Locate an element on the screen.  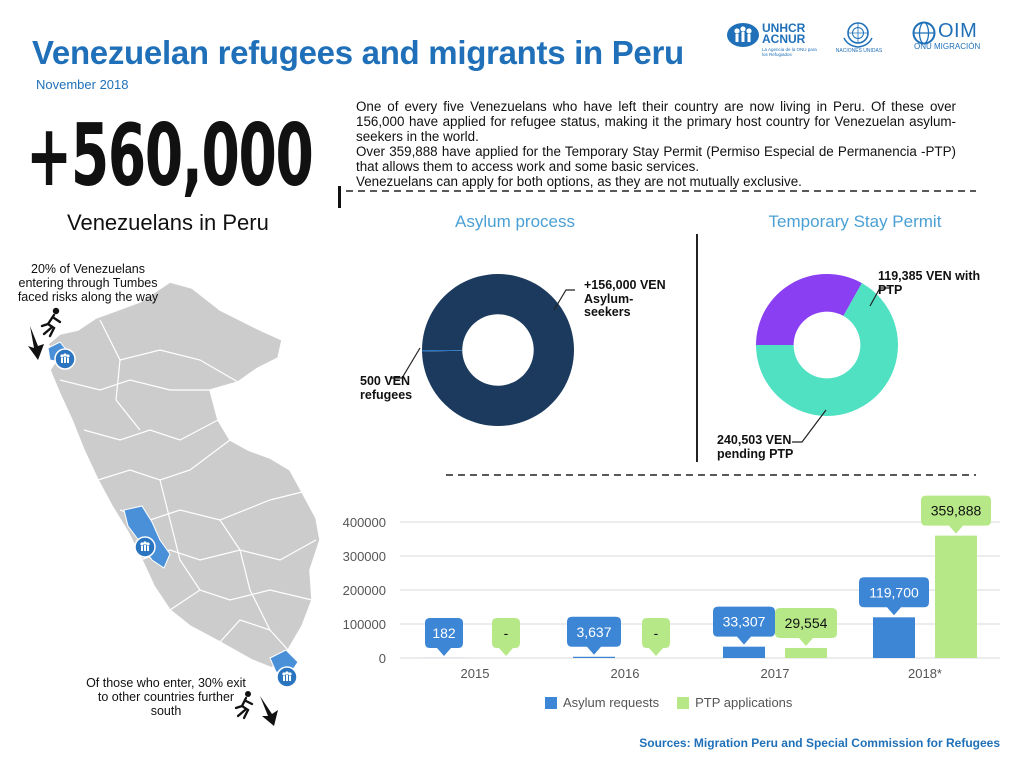
data-label: 33,307 is located at coordinates (744, 622).